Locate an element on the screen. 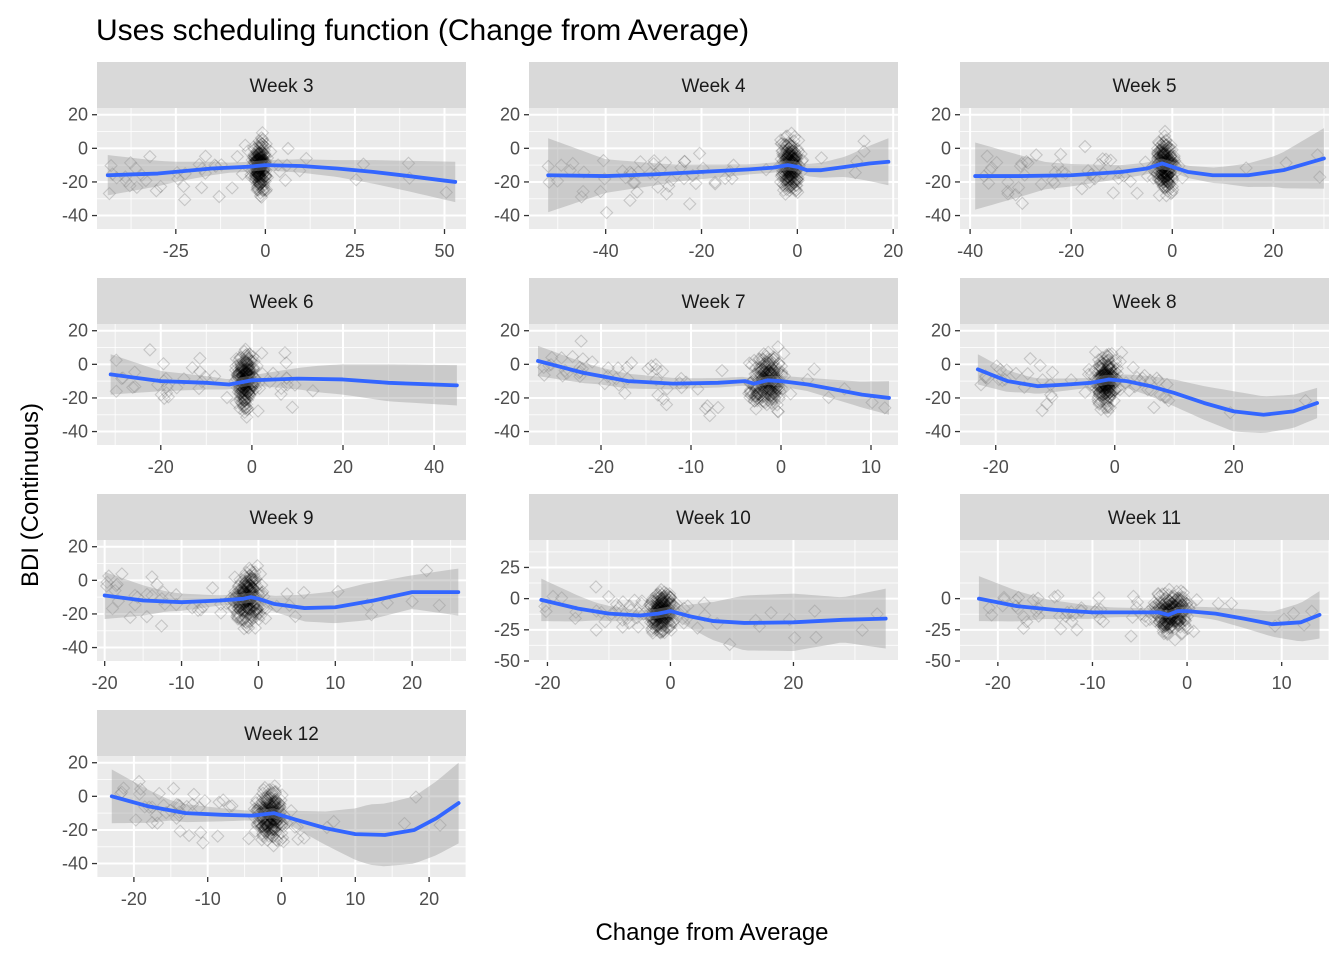 The image size is (1344, 960). y-tick-label: 20 is located at coordinates (78, 547).